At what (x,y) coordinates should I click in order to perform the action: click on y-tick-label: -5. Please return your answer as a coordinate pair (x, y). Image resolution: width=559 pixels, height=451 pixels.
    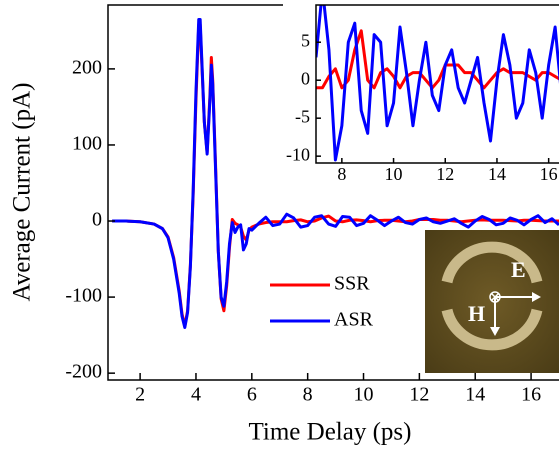
    Looking at the image, I should click on (302, 116).